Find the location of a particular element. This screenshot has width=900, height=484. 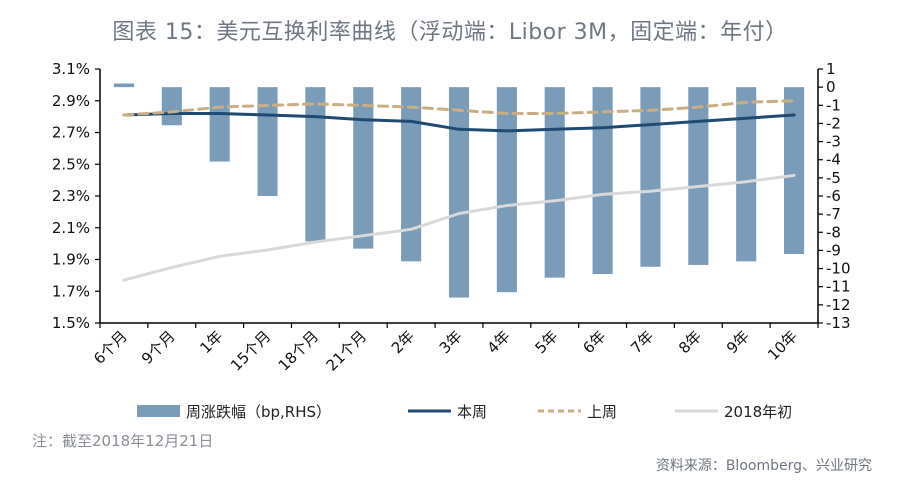

bar-9个月 is located at coordinates (171, 106).